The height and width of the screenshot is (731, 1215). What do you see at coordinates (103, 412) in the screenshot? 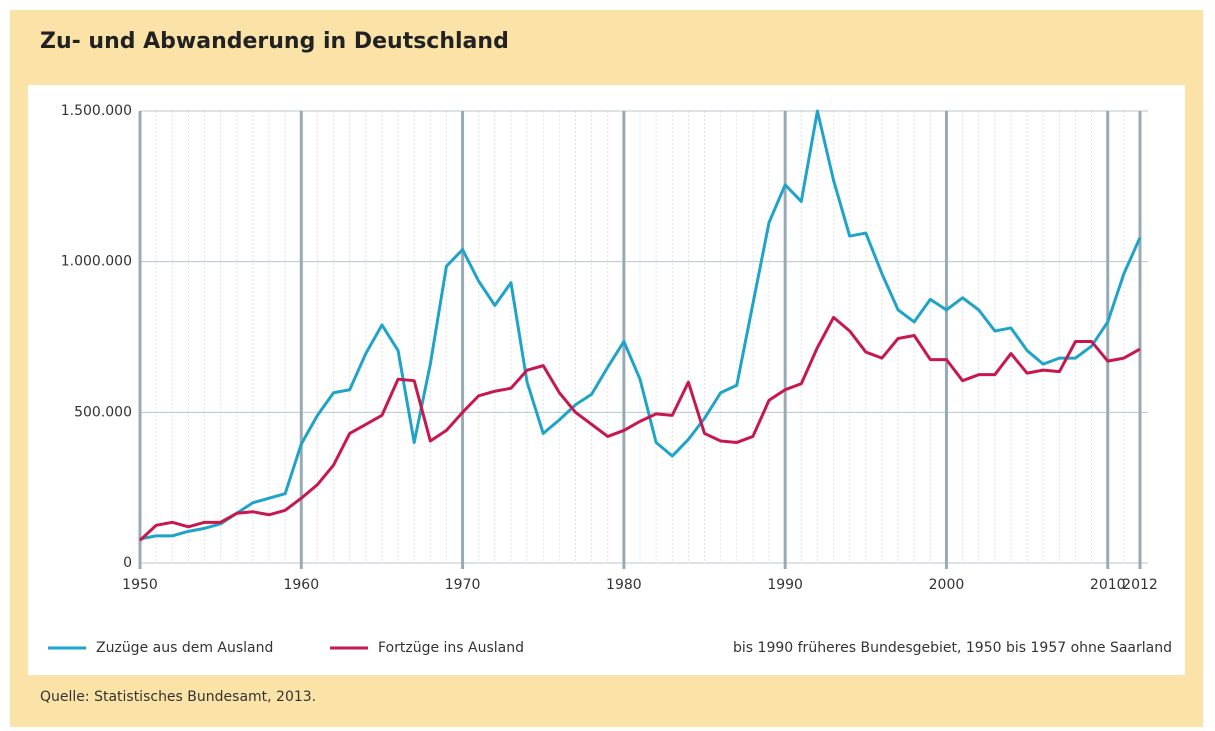
I see `y-tick-label: 500.000` at bounding box center [103, 412].